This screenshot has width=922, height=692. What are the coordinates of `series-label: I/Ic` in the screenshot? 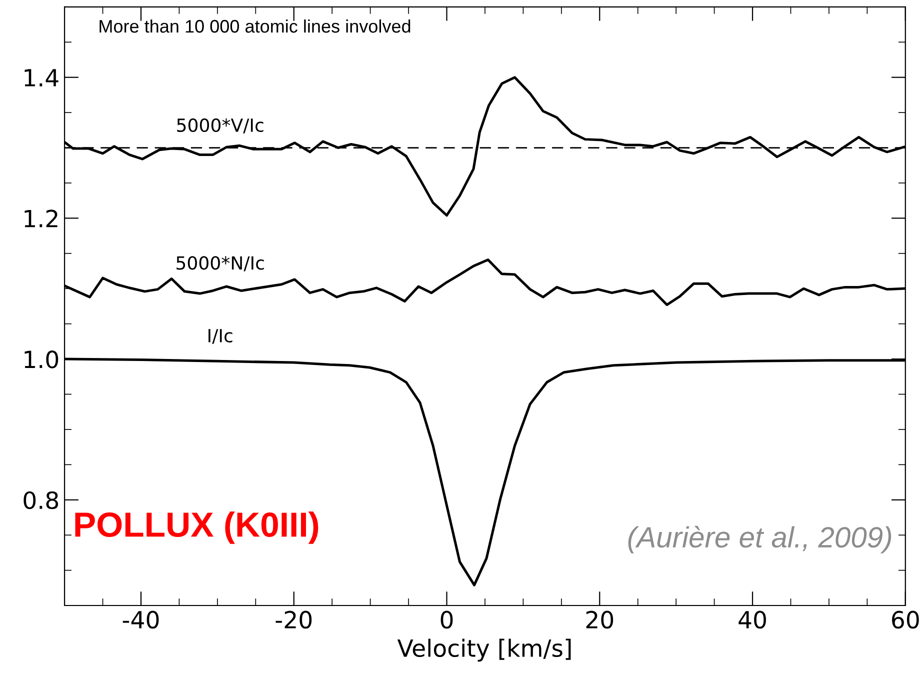 It's located at (220, 336).